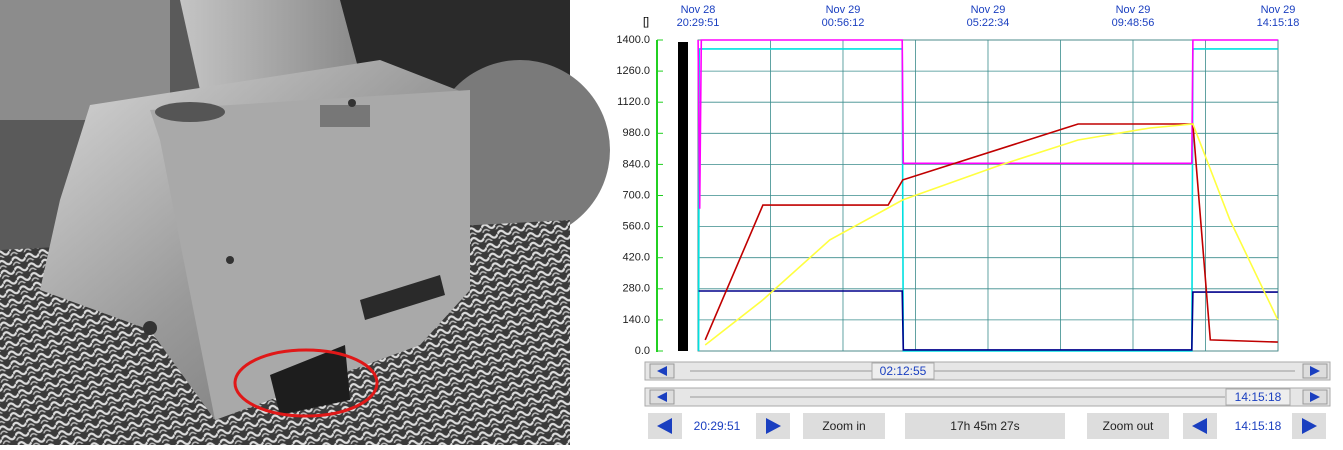  I want to click on y-tick-label: 420.0, so click(636, 258).